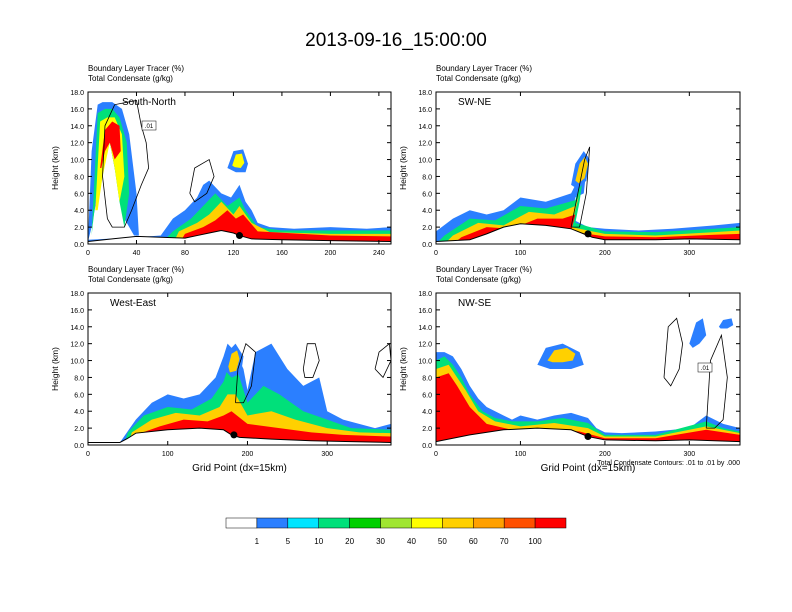  What do you see at coordinates (689, 454) in the screenshot?
I see `x-tick-label: 300` at bounding box center [689, 454].